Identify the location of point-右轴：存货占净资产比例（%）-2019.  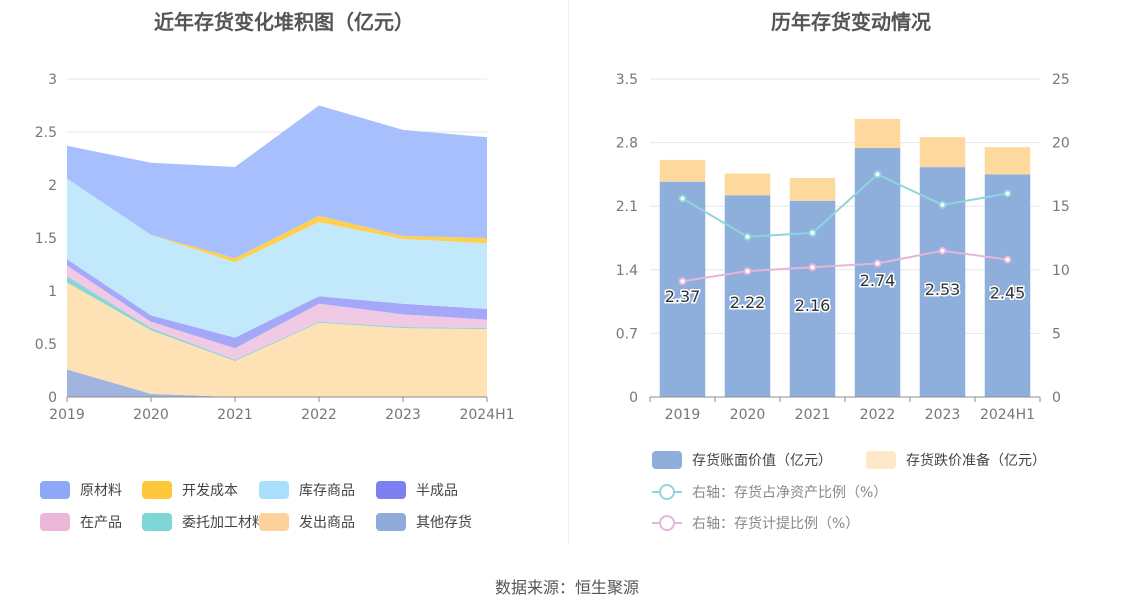
(682, 198).